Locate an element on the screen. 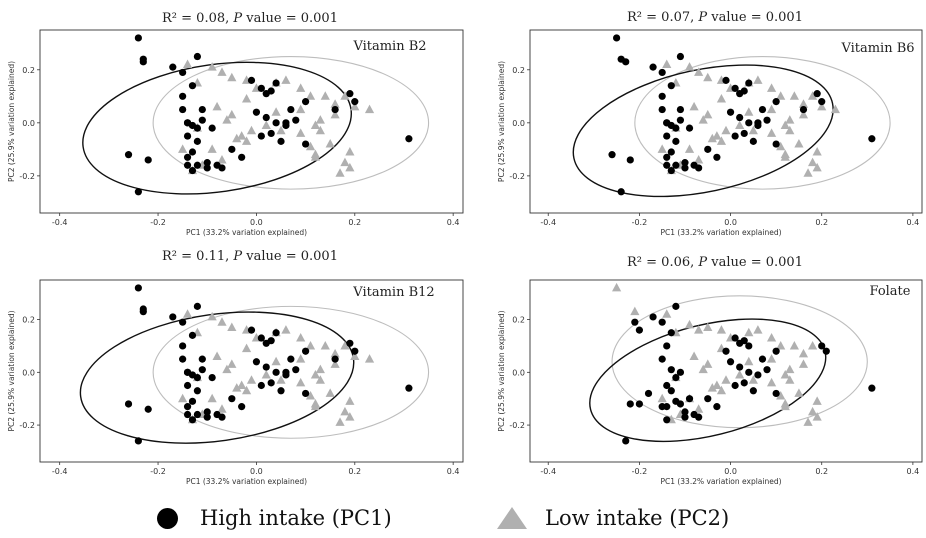 Image resolution: width=926 pixels, height=538 pixels. legend-item-low-intake: Low intake (PC2) is located at coordinates (613, 518).